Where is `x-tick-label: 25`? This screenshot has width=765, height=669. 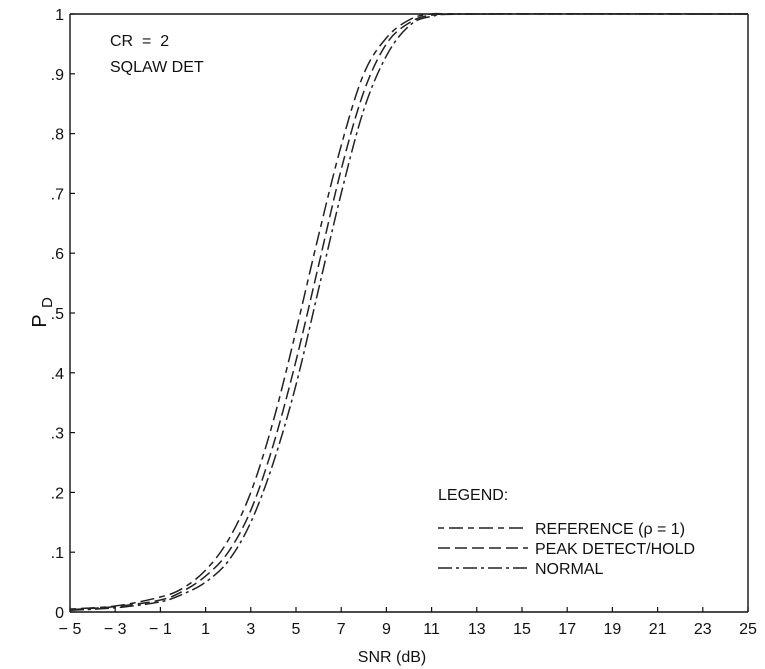 x-tick-label: 25 is located at coordinates (748, 629).